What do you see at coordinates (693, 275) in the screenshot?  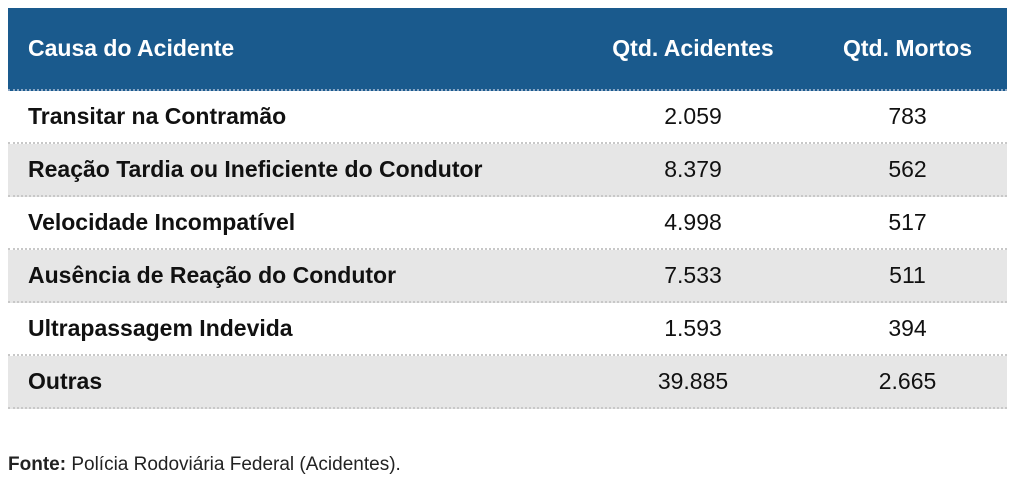 I see `accidents-cell: 7.533` at bounding box center [693, 275].